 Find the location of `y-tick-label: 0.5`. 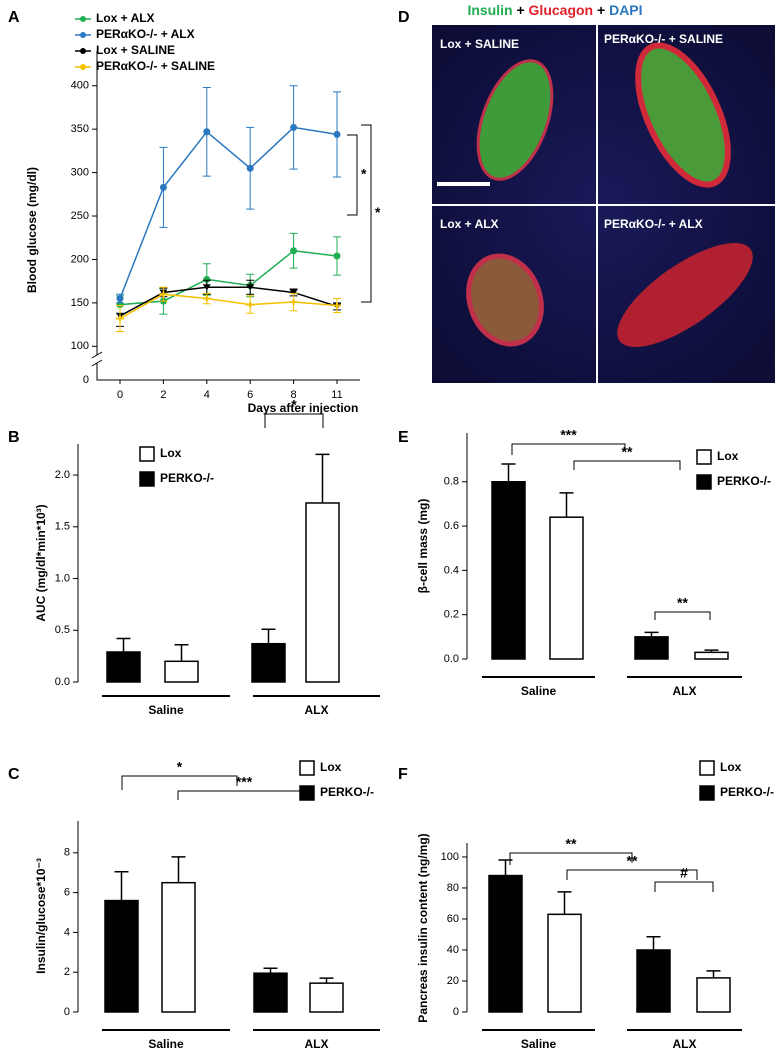

y-tick-label: 0.5 is located at coordinates (62, 630).